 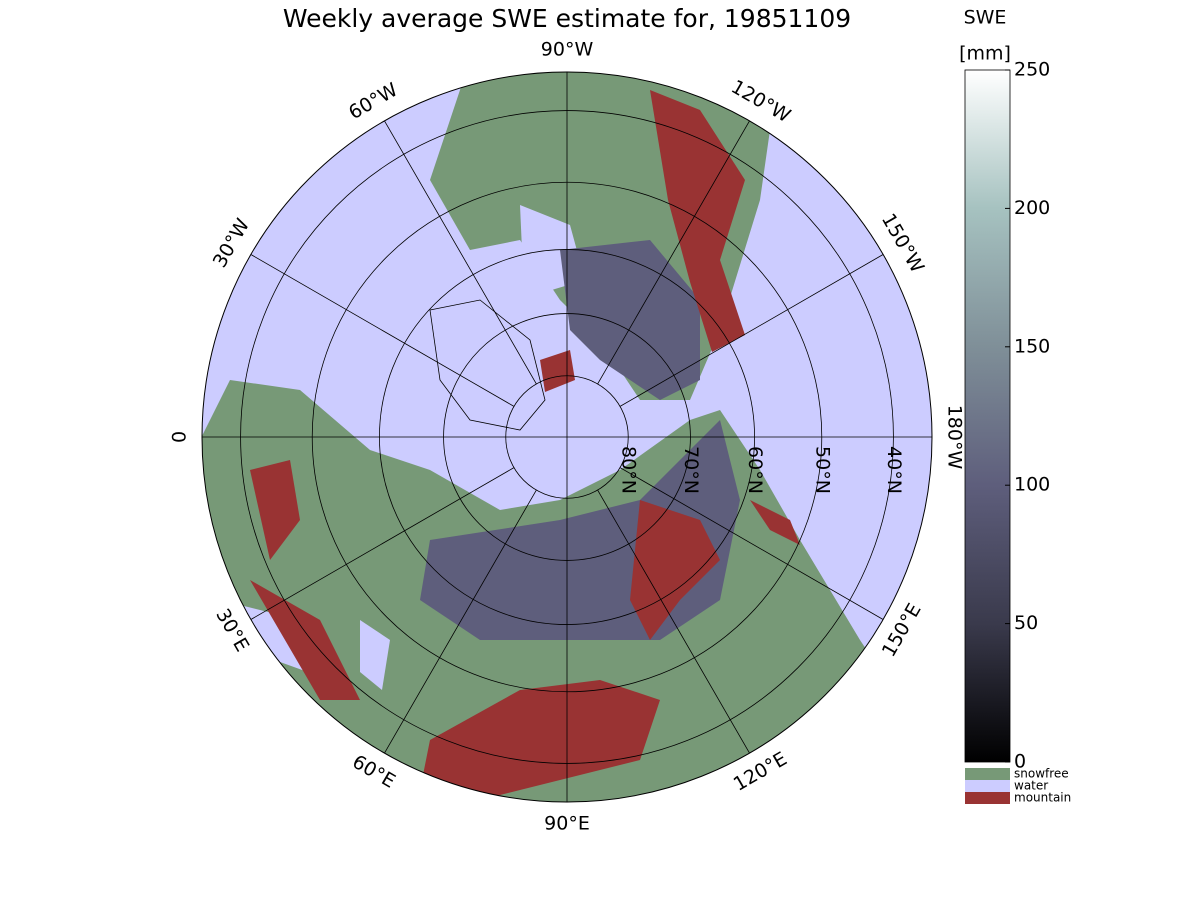 I want to click on snow-cover, so click(x=630, y=320).